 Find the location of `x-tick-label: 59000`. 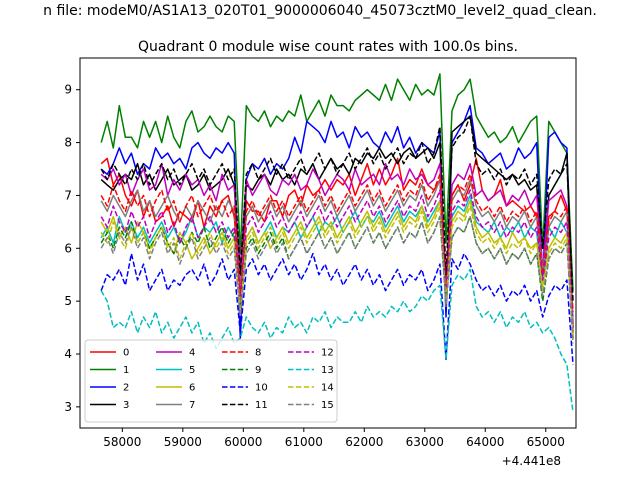

x-tick-label: 59000 is located at coordinates (183, 442).